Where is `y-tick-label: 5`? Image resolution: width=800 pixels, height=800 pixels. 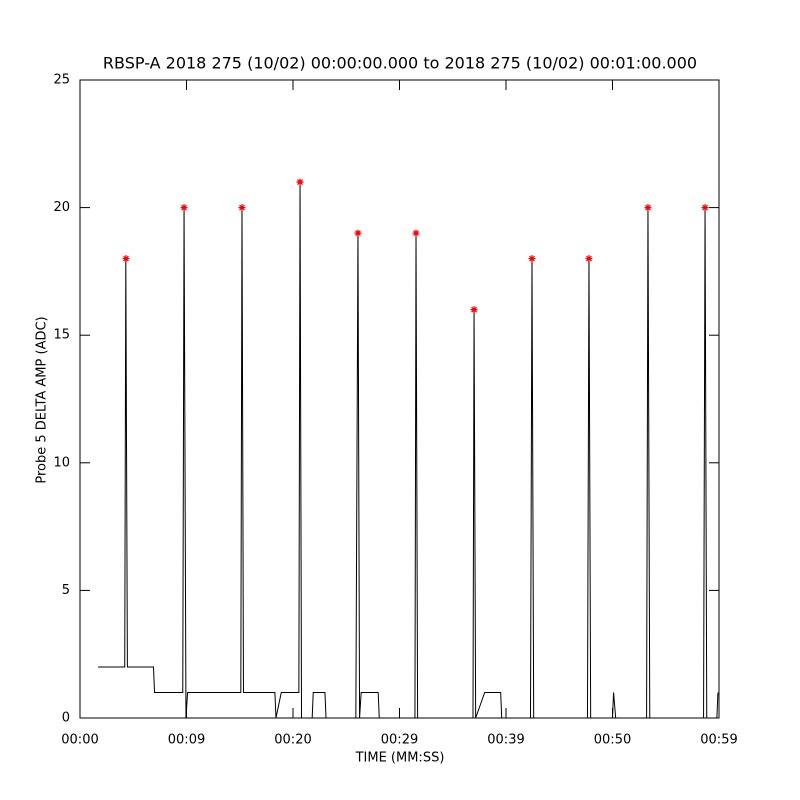
y-tick-label: 5 is located at coordinates (66, 590).